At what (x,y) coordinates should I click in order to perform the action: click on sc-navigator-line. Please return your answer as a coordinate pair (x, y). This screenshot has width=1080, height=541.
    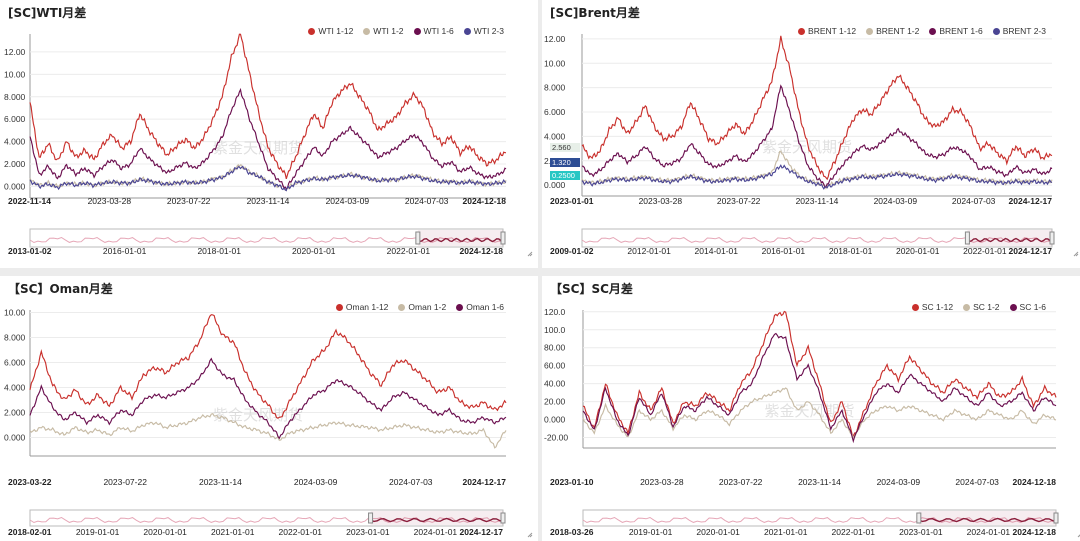
    Looking at the image, I should click on (819, 520).